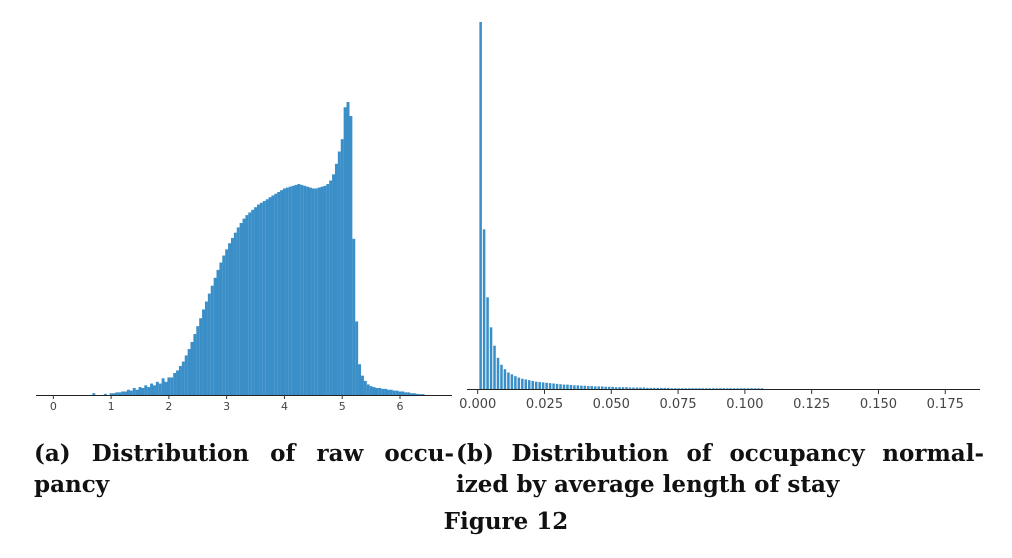  Describe the element at coordinates (168, 406) in the screenshot. I see `x-tick-label: 2` at that location.